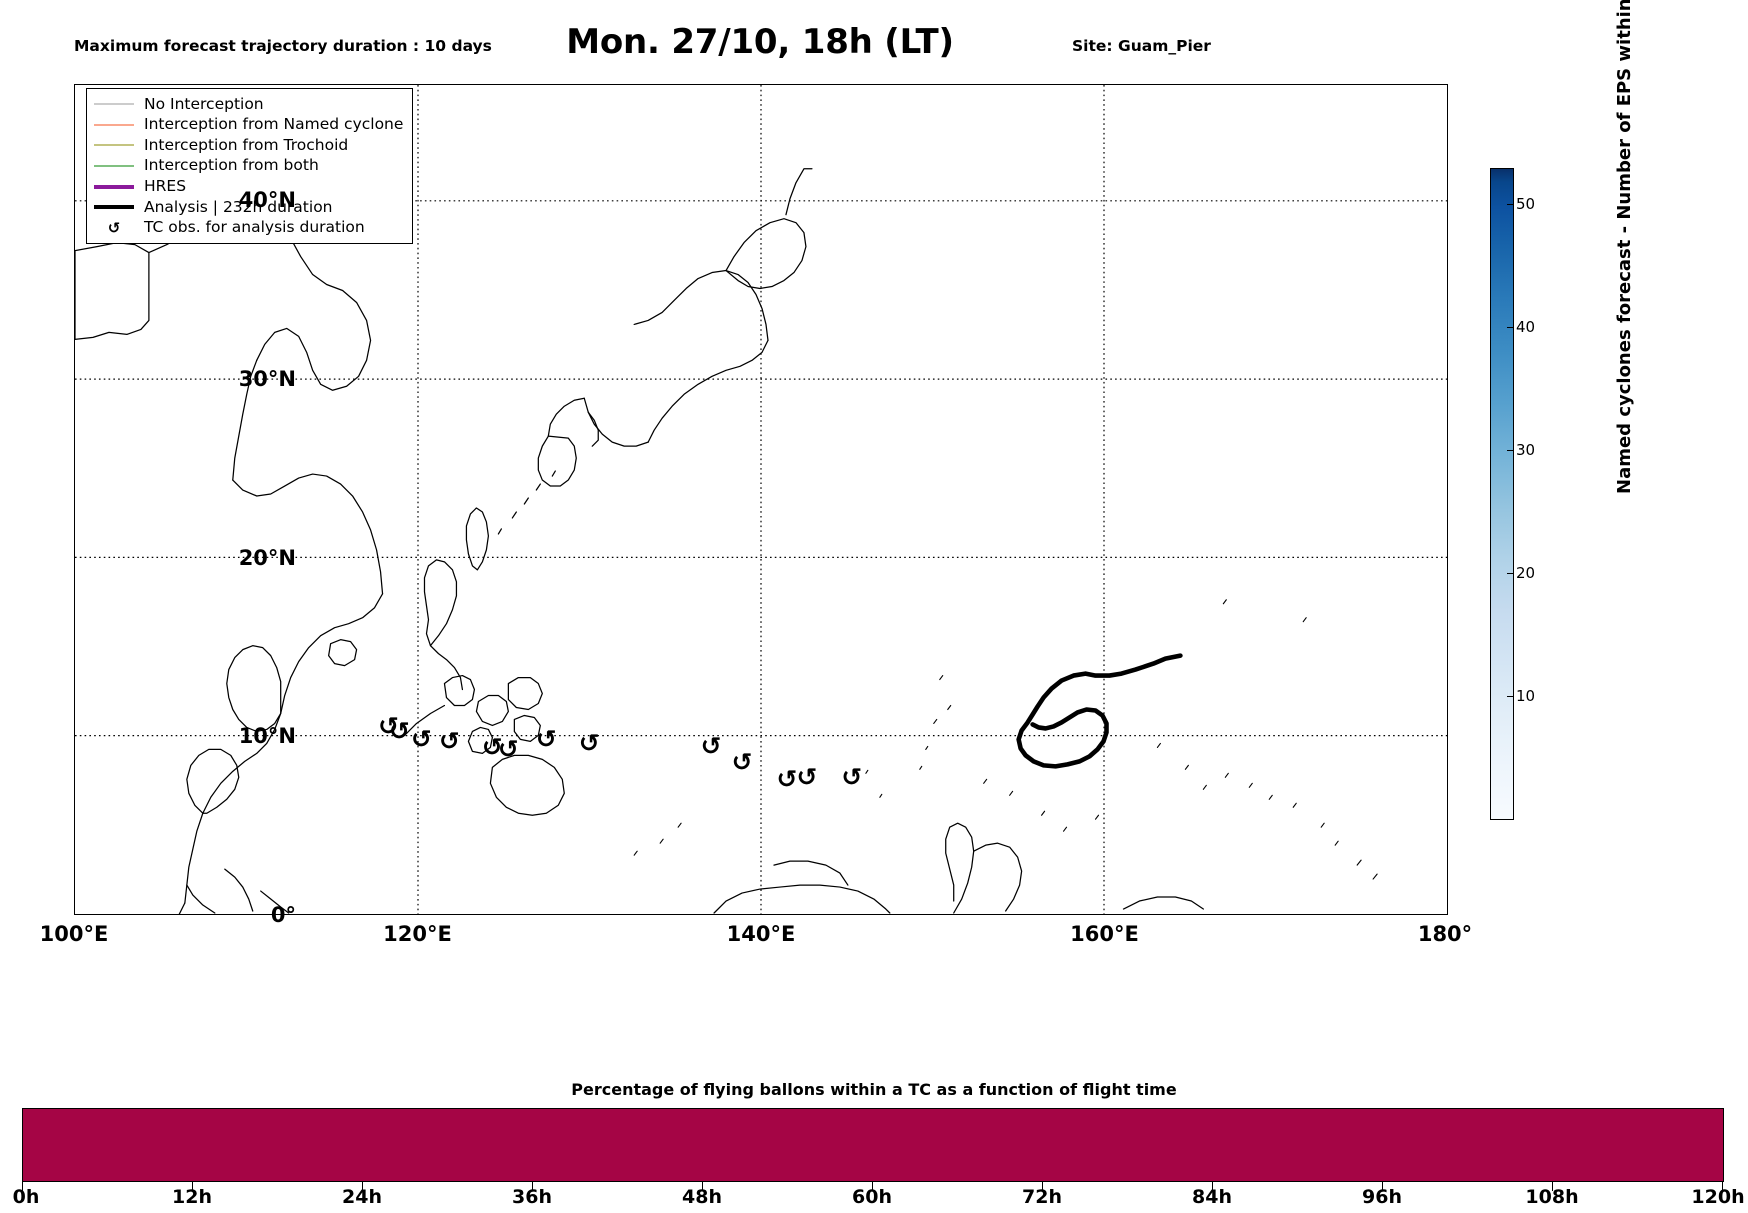 The width and height of the screenshot is (1748, 1213). What do you see at coordinates (760, 42) in the screenshot?
I see `page-title: Mon. 27/10, 18h (LT)` at bounding box center [760, 42].